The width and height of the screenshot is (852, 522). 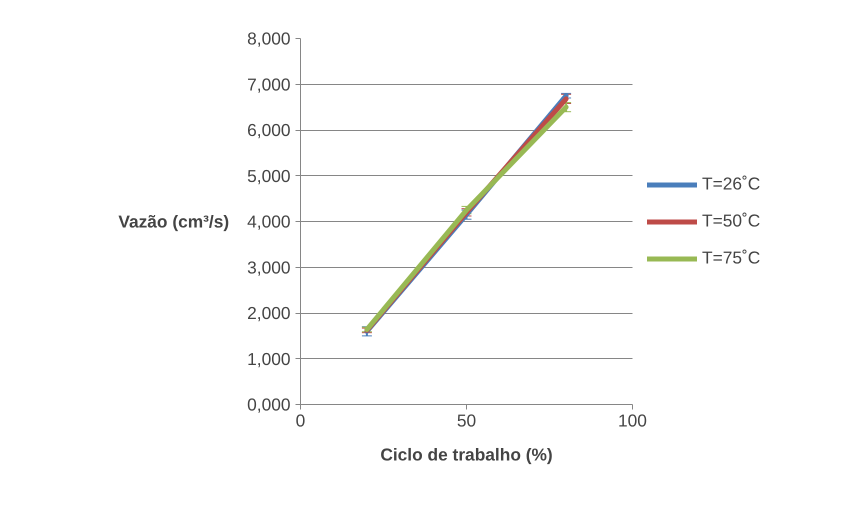 What do you see at coordinates (466, 420) in the screenshot?
I see `x-tick-label: 50` at bounding box center [466, 420].